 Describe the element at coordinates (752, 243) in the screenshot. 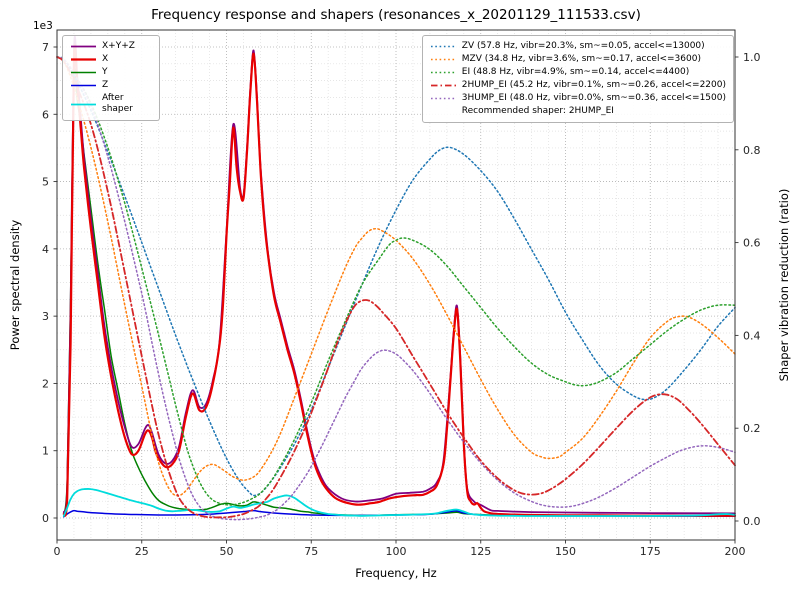

I see `y-right-tick-label: 0.6` at that location.